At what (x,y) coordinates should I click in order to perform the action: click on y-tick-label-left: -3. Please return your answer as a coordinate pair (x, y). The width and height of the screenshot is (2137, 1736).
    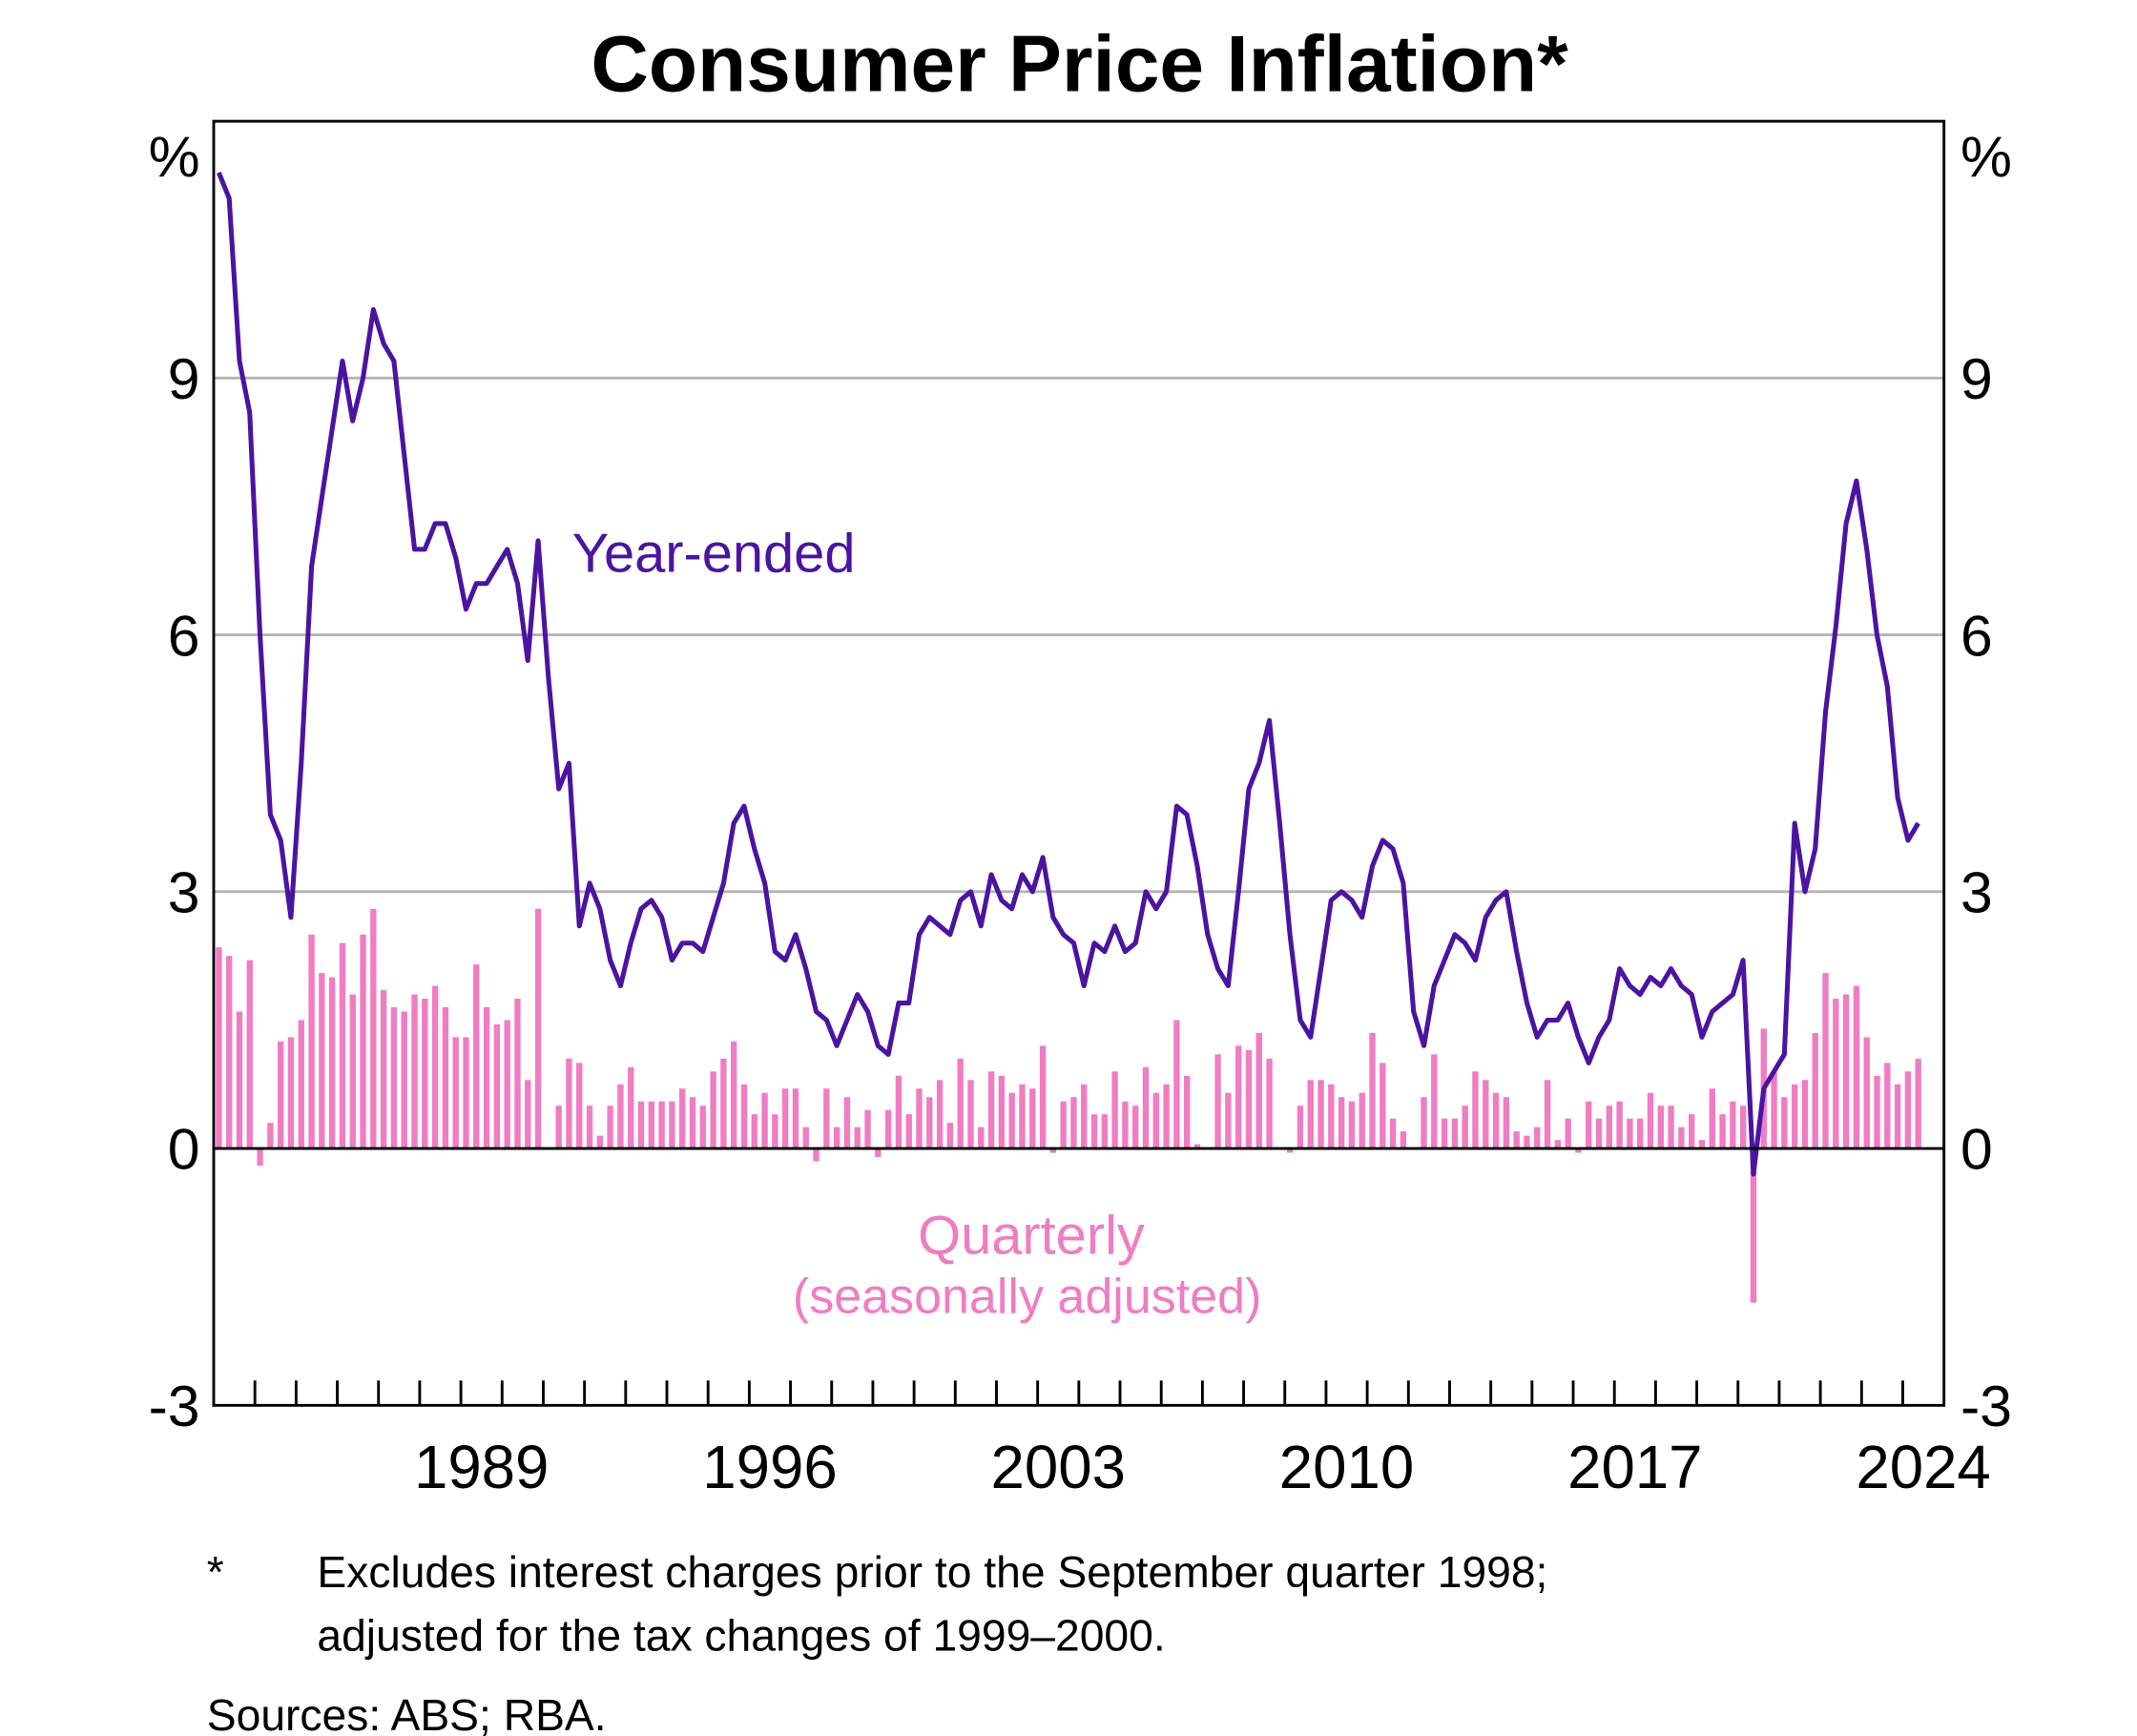
    Looking at the image, I should click on (174, 1406).